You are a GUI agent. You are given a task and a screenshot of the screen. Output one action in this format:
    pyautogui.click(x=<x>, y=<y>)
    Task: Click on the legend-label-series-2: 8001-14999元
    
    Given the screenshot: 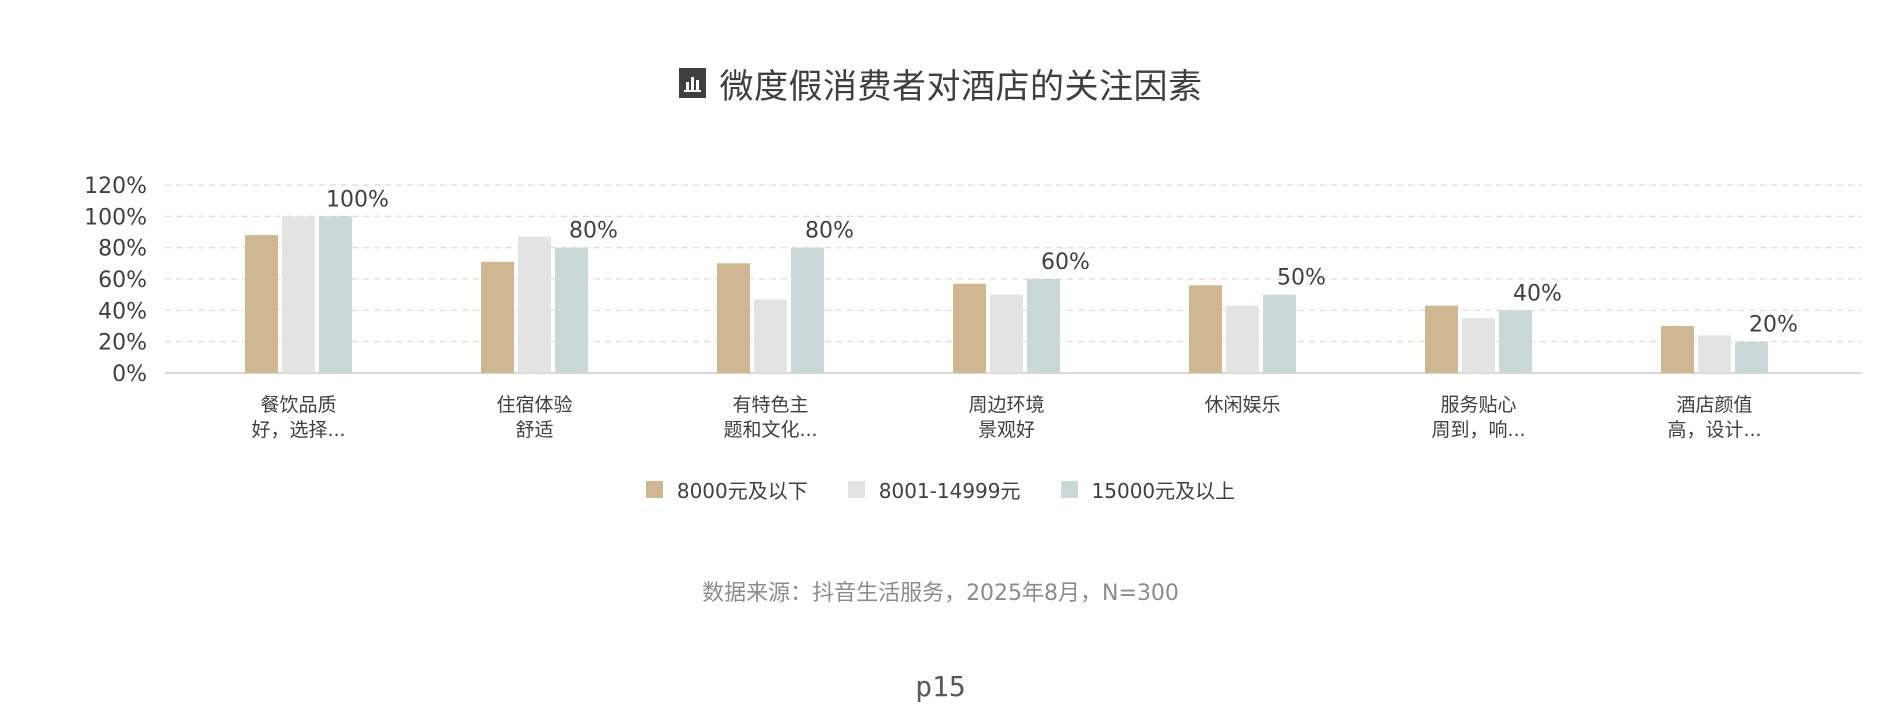 What is the action you would take?
    pyautogui.click(x=949, y=490)
    